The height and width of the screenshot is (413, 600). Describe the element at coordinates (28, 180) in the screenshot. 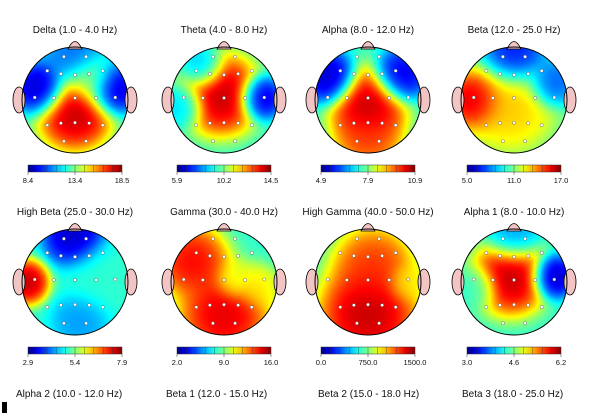

I see `tick-label: 8.4` at that location.